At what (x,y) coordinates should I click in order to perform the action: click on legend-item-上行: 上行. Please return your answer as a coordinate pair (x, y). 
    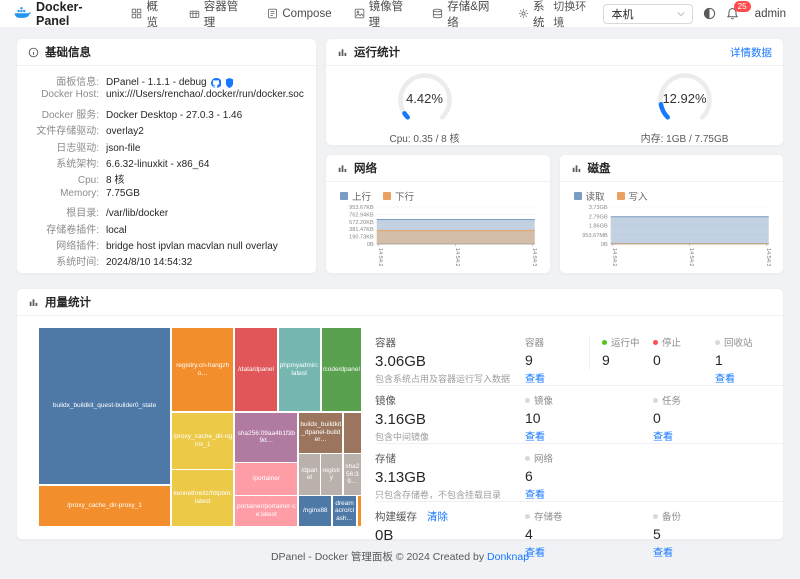
    Looking at the image, I should click on (355, 196).